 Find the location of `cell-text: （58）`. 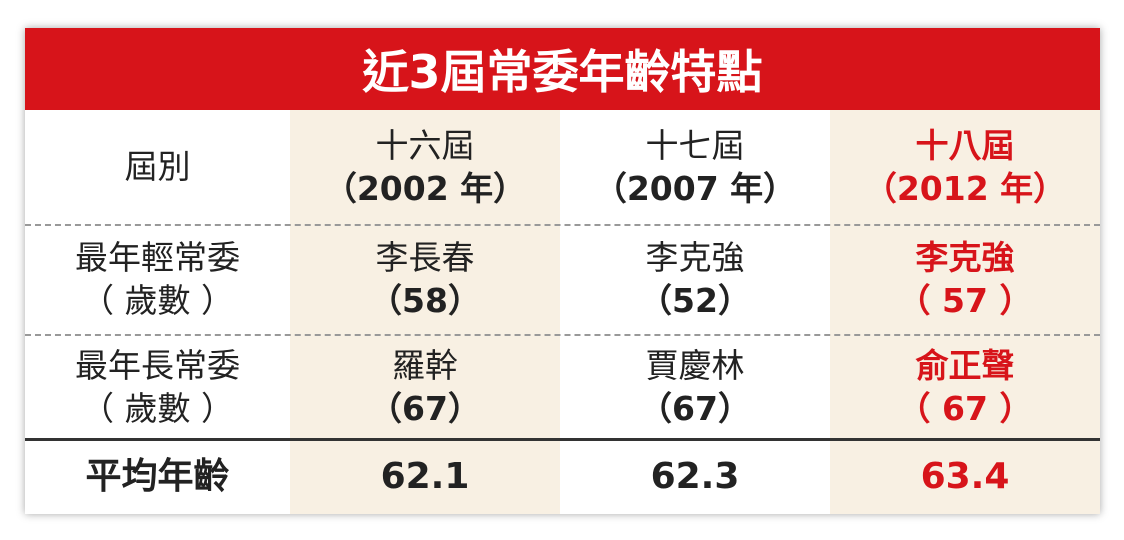

cell-text: （58） is located at coordinates (425, 300).